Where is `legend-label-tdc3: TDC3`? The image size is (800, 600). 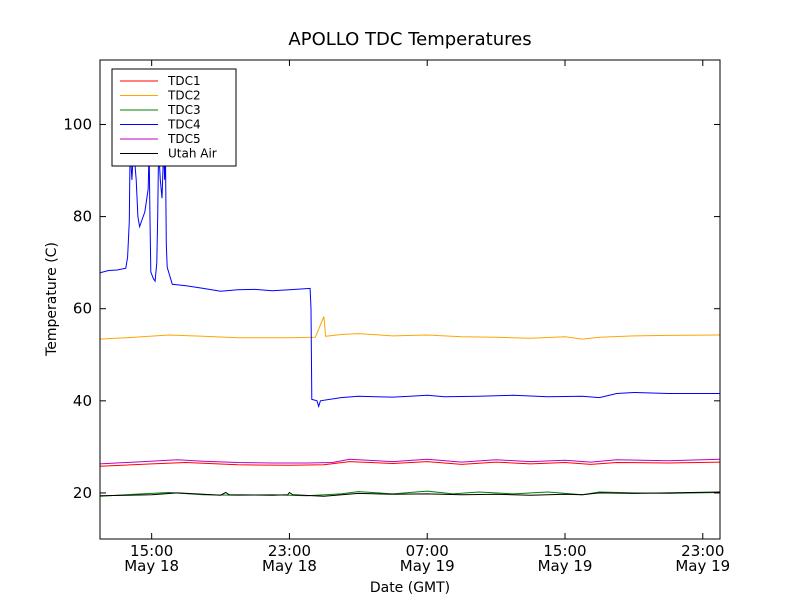 legend-label-tdc3: TDC3 is located at coordinates (184, 110).